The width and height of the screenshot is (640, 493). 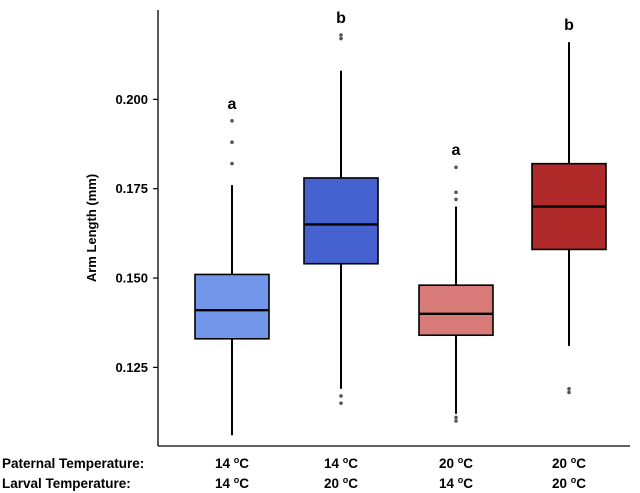 What do you see at coordinates (131, 99) in the screenshot?
I see `y-tick-label: 0.200` at bounding box center [131, 99].